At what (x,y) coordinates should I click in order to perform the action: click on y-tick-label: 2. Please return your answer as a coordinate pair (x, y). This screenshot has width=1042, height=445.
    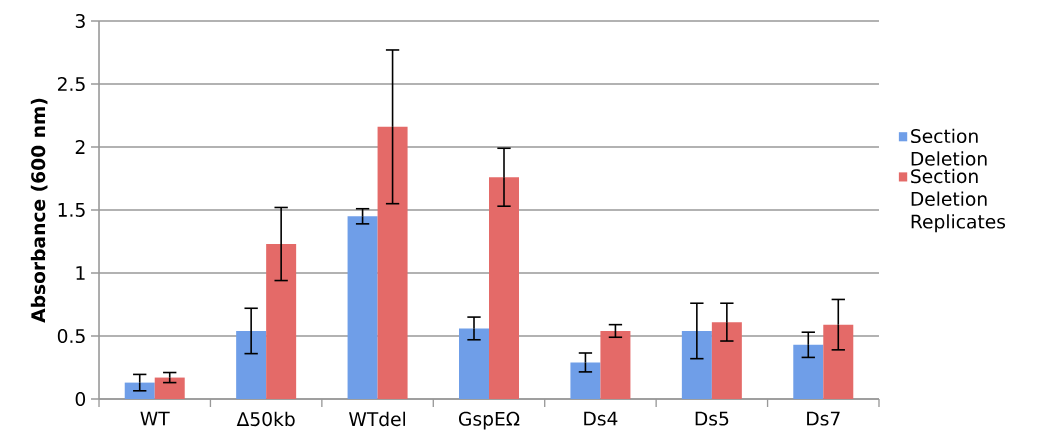
    Looking at the image, I should click on (80, 147).